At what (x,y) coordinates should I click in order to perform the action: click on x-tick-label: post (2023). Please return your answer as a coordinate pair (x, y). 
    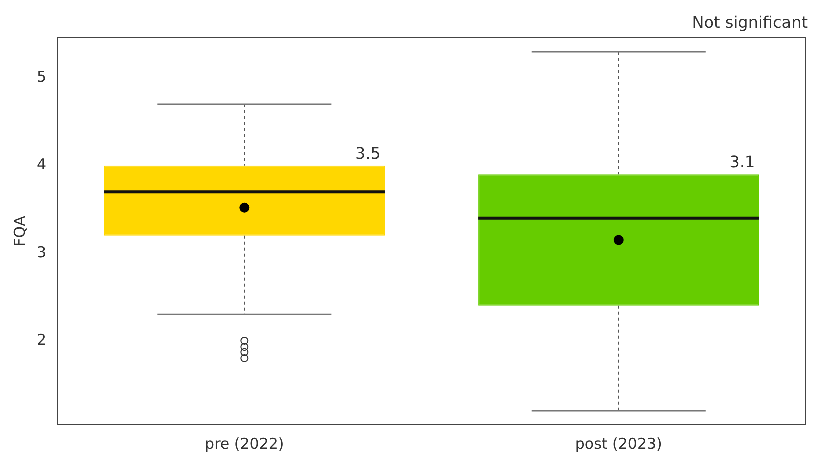
    Looking at the image, I should click on (618, 443).